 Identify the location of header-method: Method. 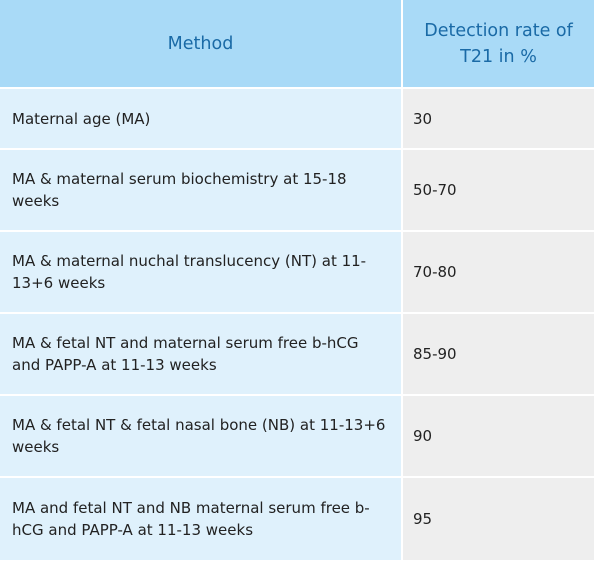
(201, 44).